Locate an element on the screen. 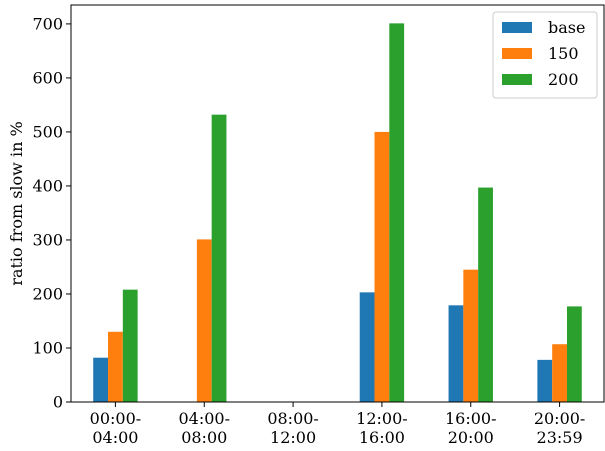 The width and height of the screenshot is (605, 451). y-tick-label: 200 is located at coordinates (47, 293).